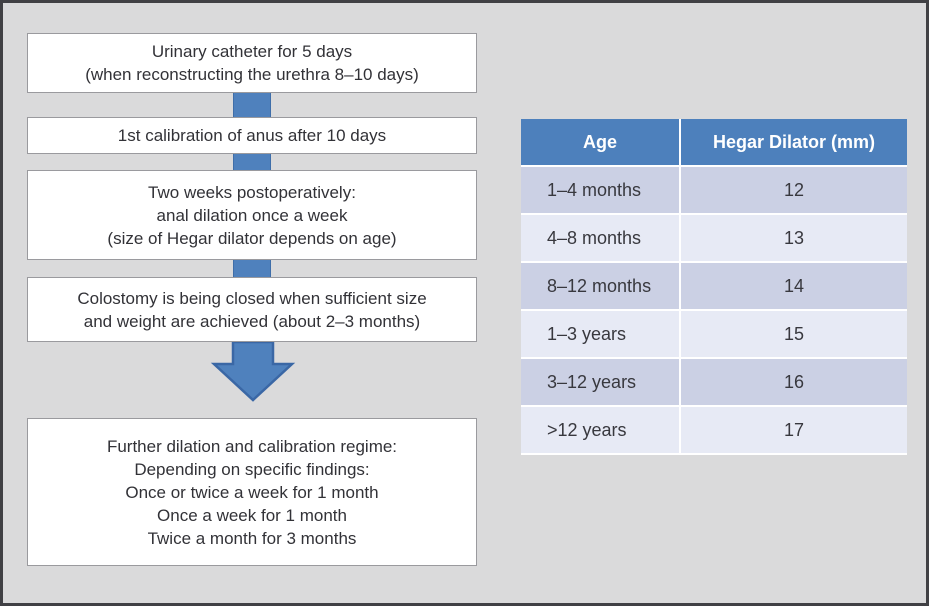 This screenshot has height=606, width=929. I want to click on down-arrow-shape, so click(253, 372).